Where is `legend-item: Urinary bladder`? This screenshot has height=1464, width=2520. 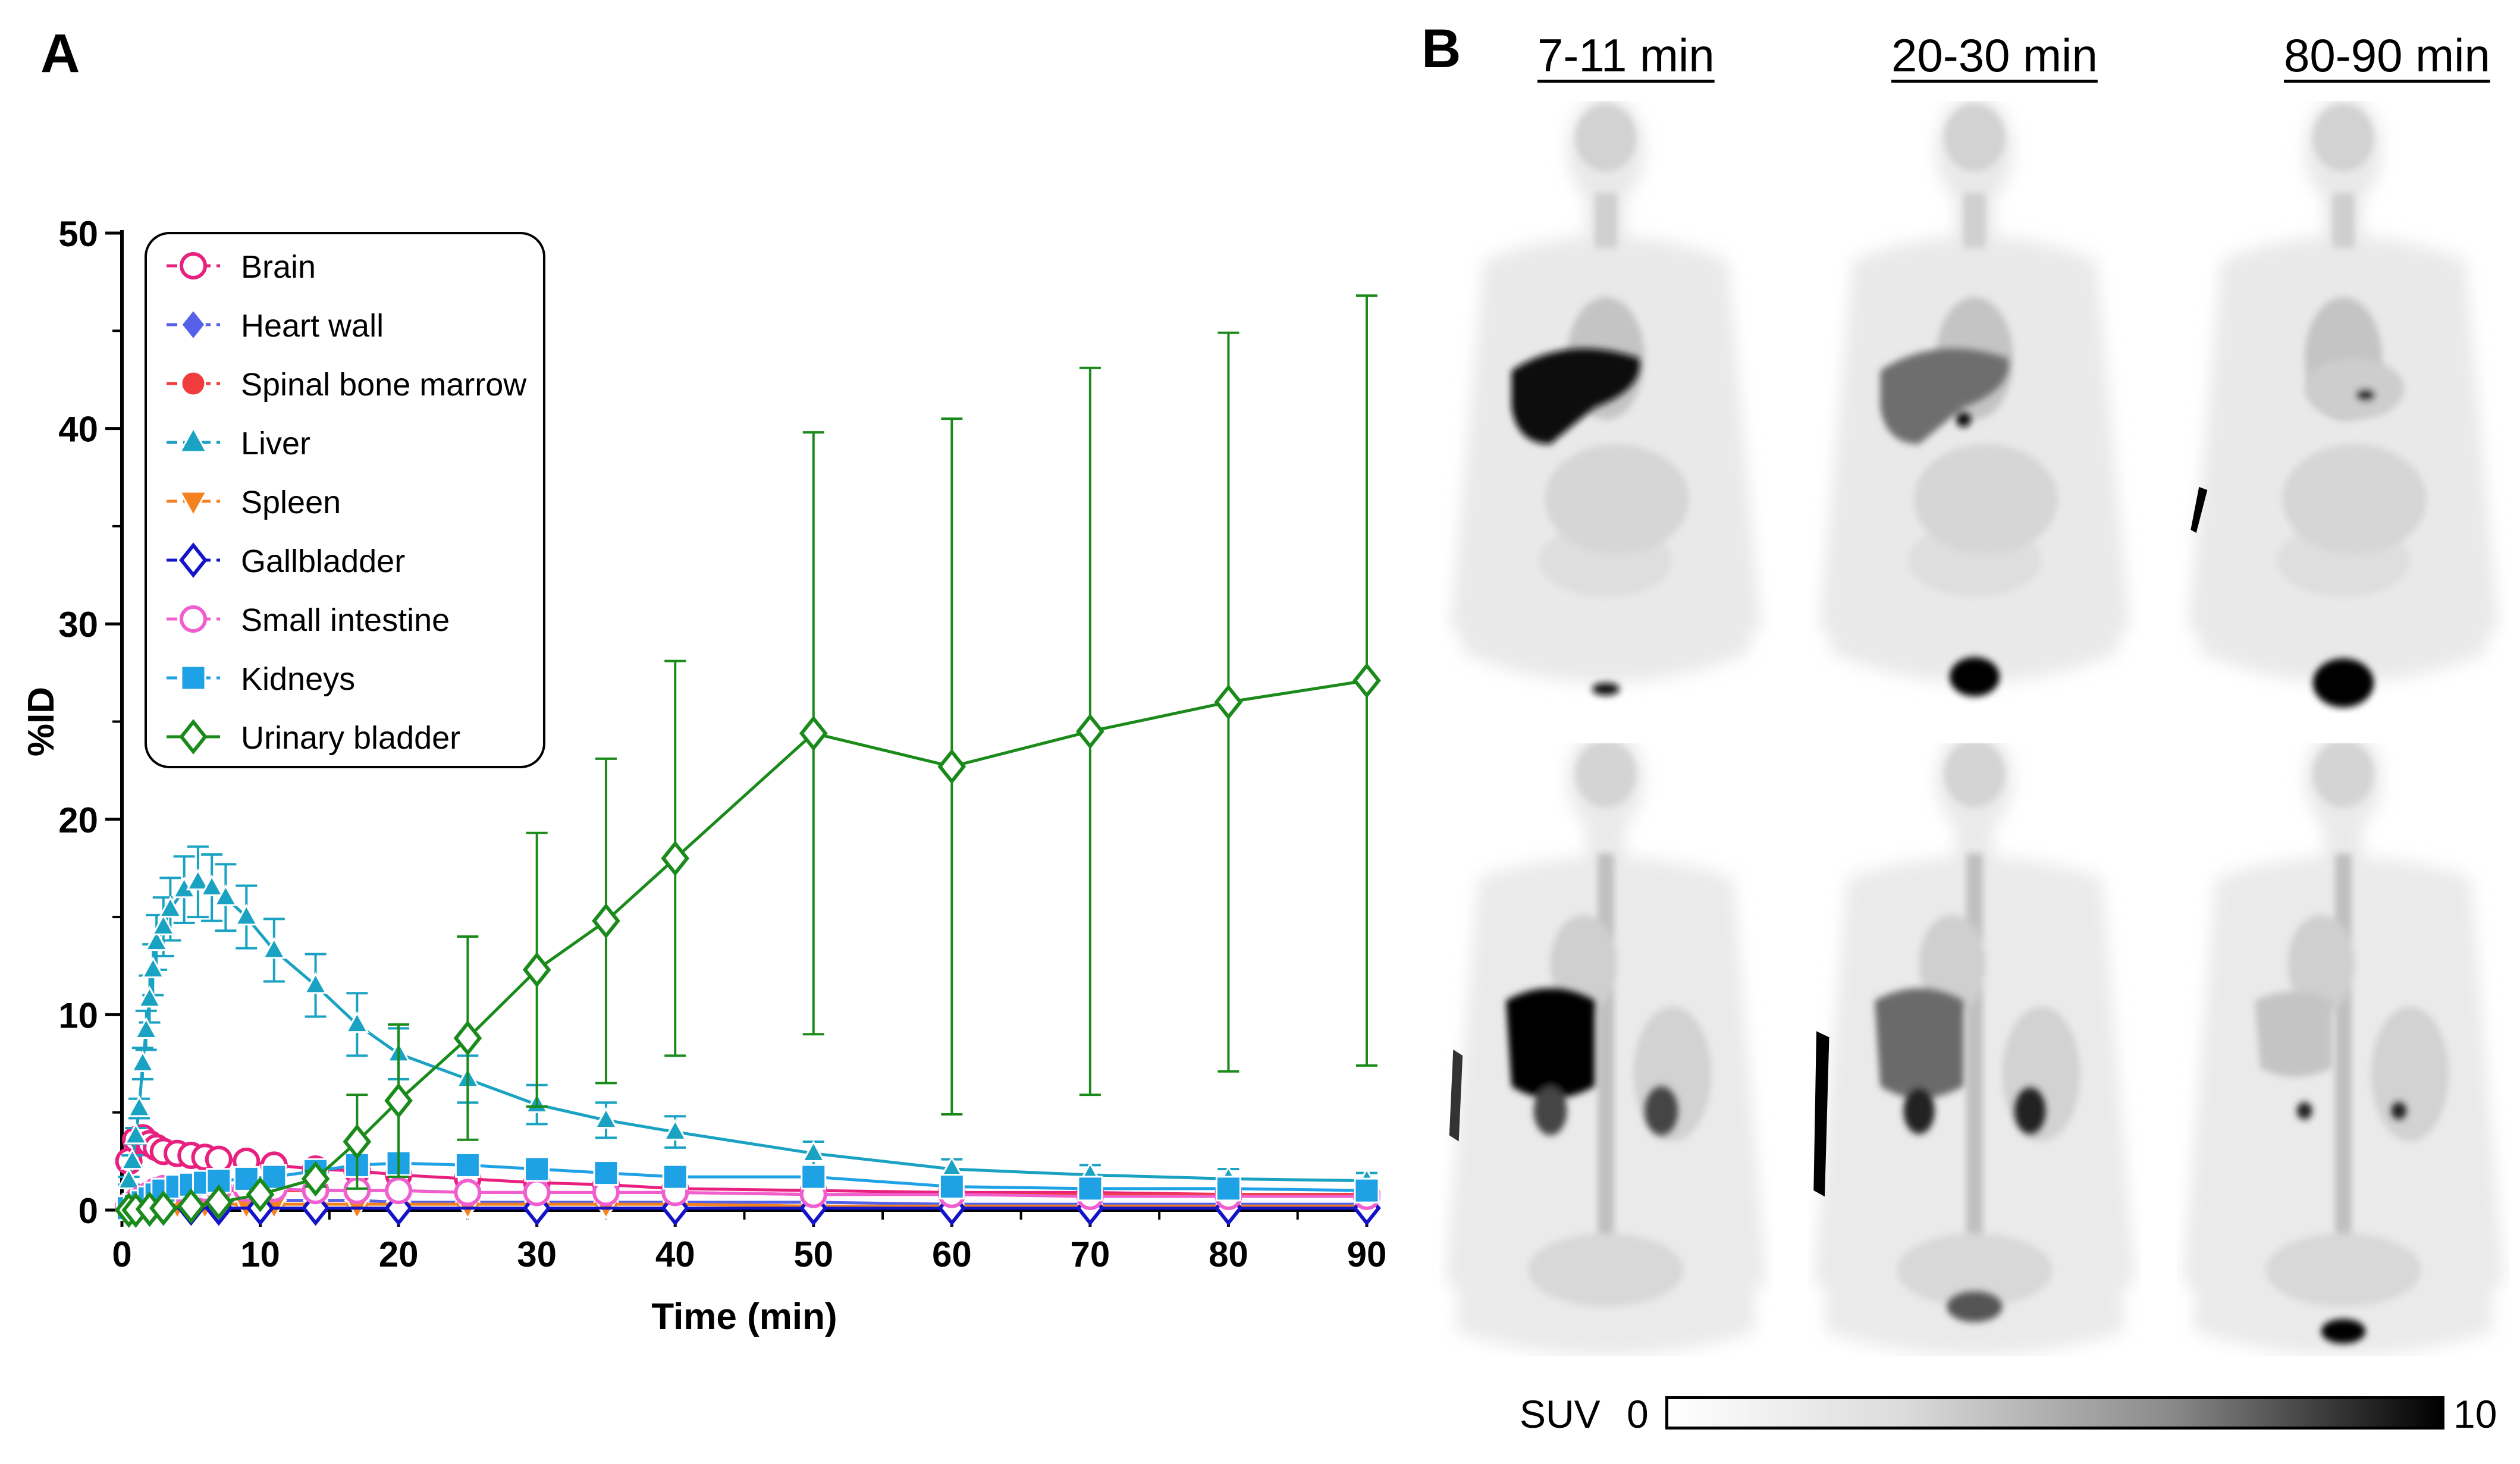 legend-item: Urinary bladder is located at coordinates (313, 738).